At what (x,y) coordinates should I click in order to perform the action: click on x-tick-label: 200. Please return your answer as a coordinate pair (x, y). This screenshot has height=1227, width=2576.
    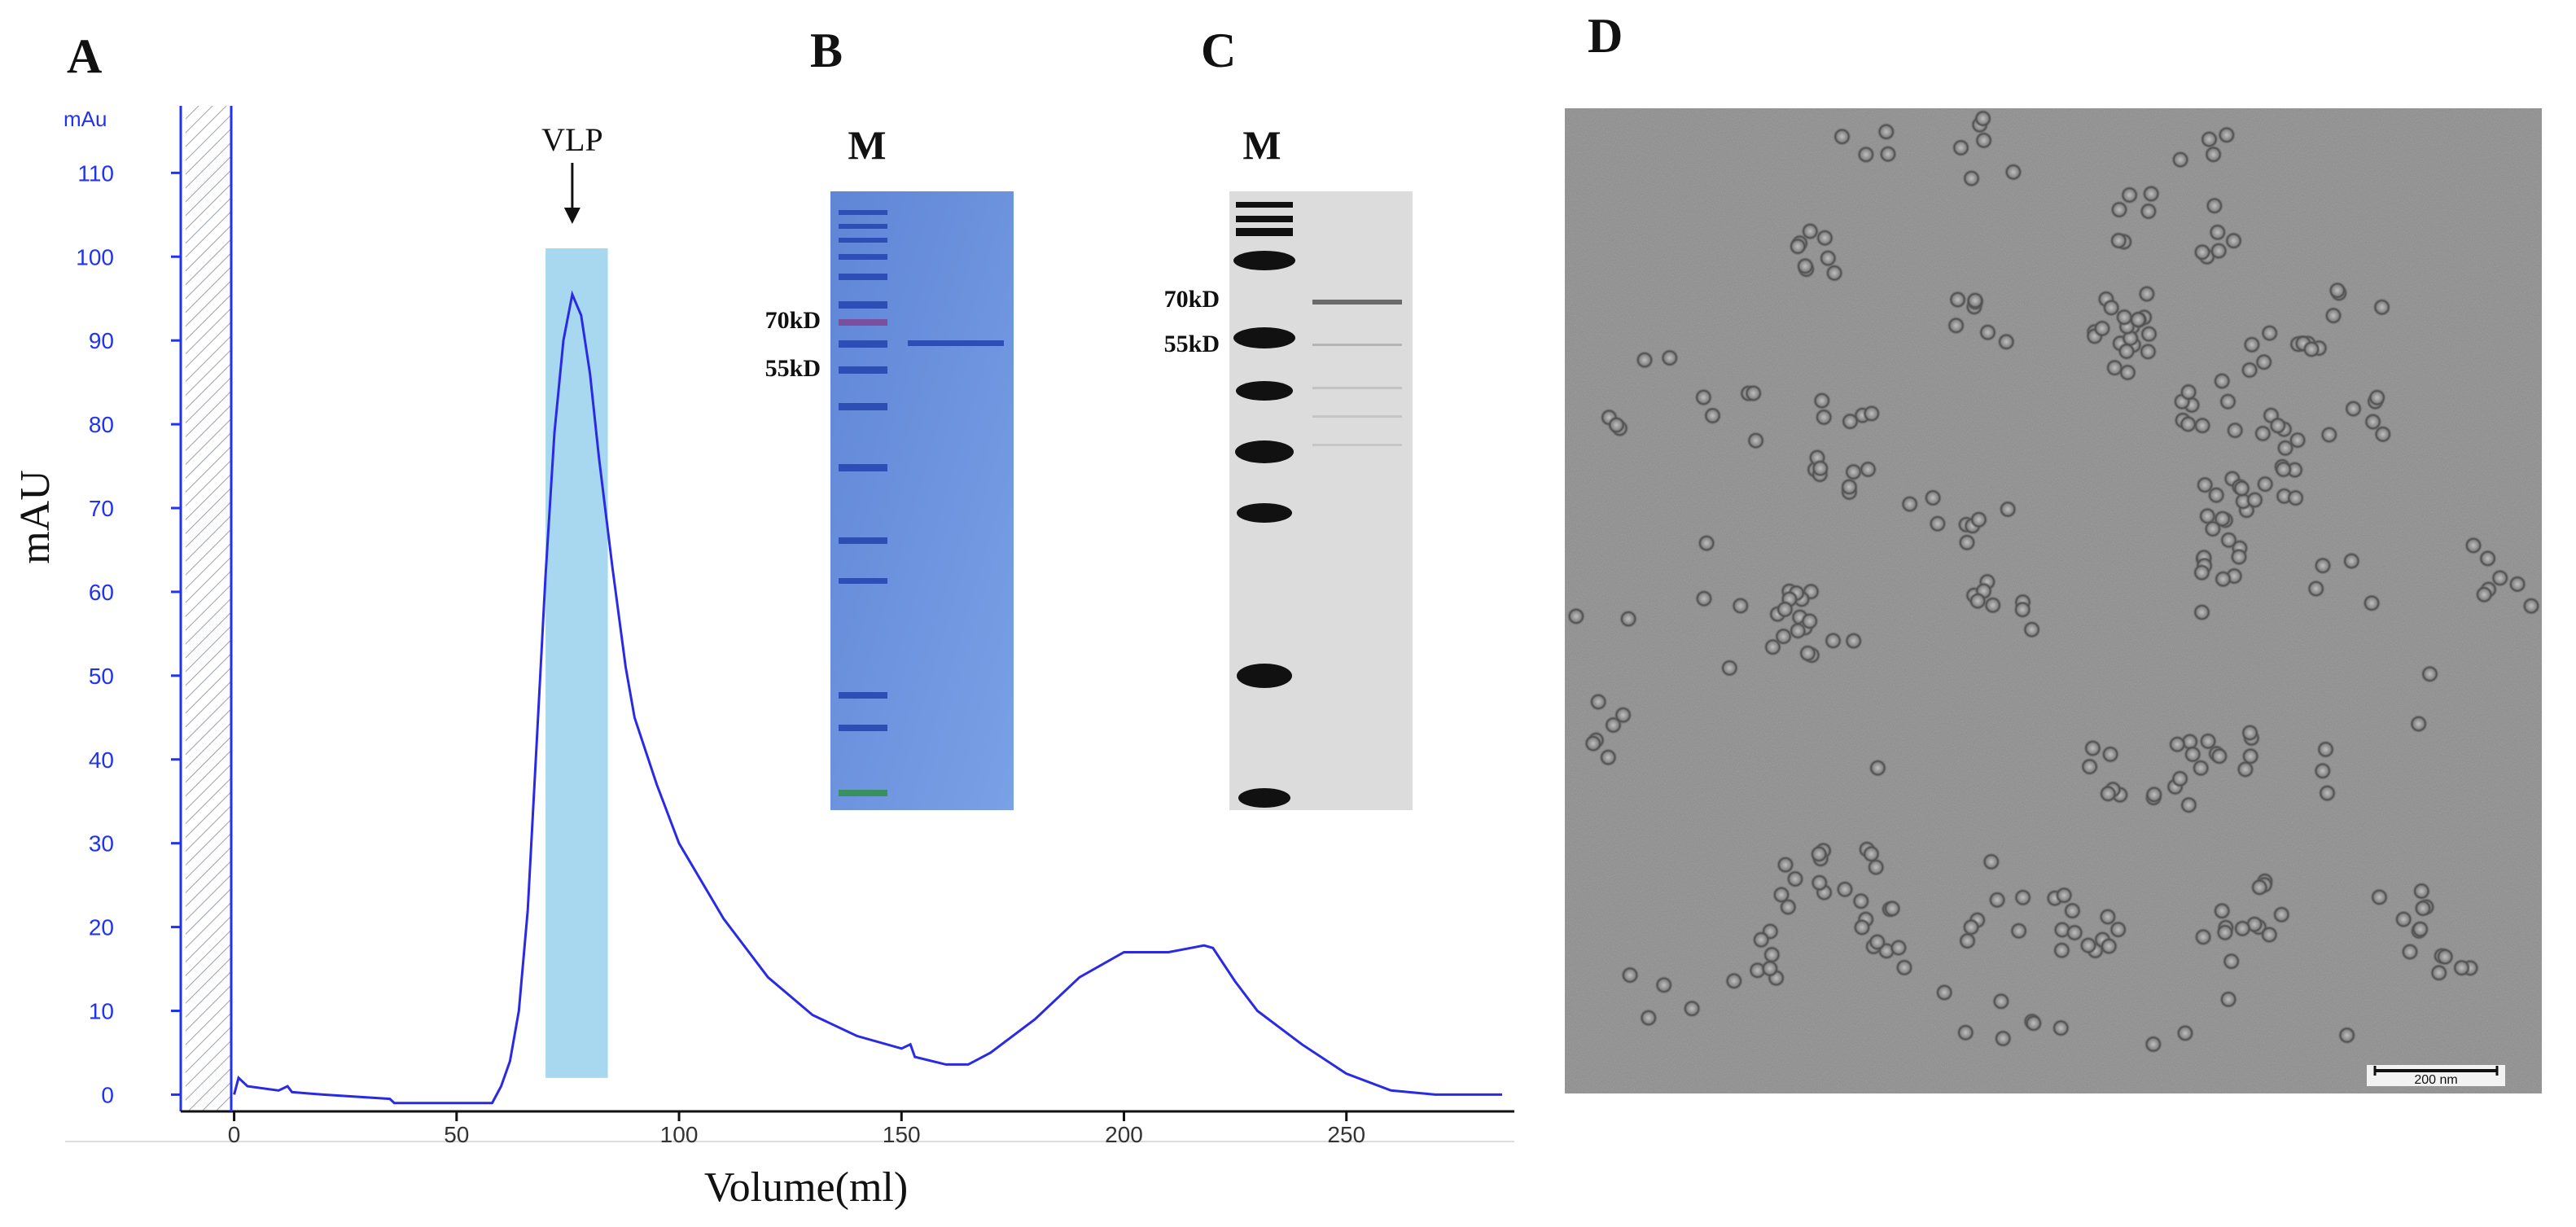
    Looking at the image, I should click on (1124, 1134).